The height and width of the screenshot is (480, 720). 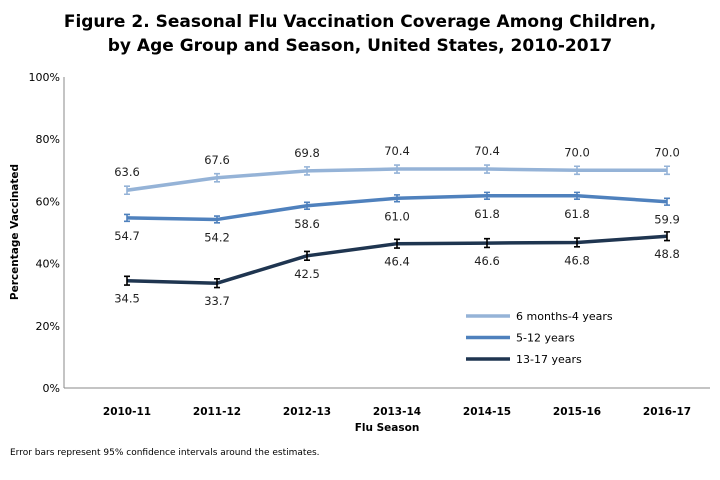 I want to click on legend-label: 6 months-4 years, so click(x=564, y=316).